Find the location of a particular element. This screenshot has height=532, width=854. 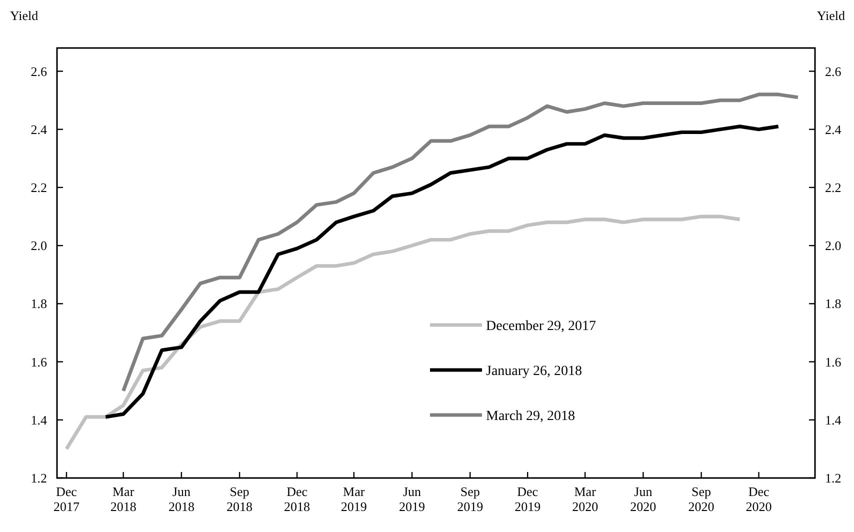

y2-axis-title: Yield is located at coordinates (831, 15).